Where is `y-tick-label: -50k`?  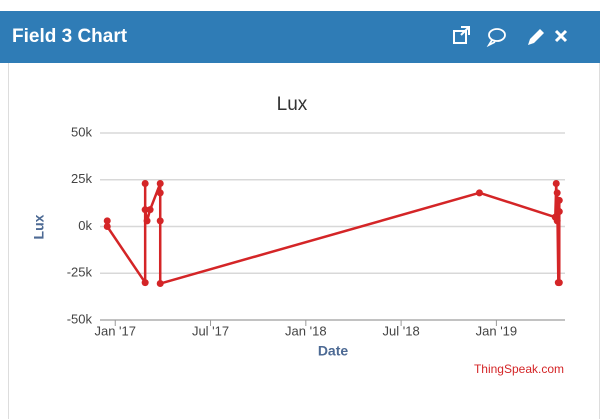
y-tick-label: -50k is located at coordinates (80, 318).